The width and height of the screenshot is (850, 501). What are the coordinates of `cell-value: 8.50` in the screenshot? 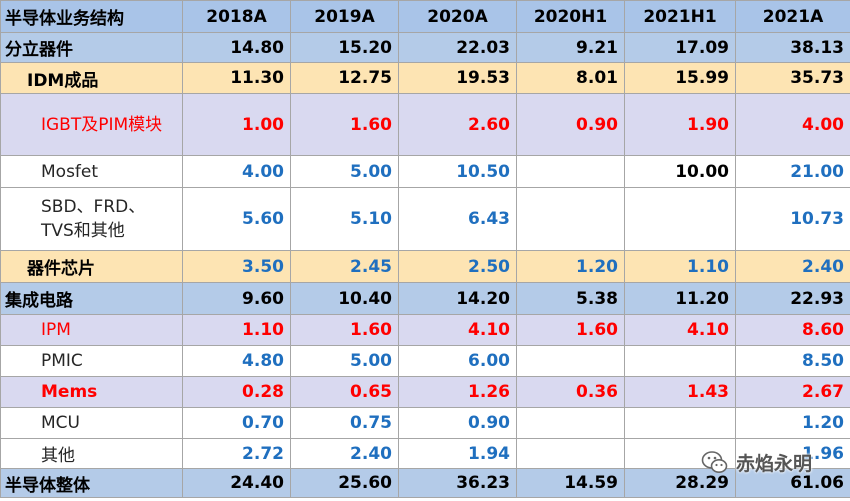 It's located at (792, 361).